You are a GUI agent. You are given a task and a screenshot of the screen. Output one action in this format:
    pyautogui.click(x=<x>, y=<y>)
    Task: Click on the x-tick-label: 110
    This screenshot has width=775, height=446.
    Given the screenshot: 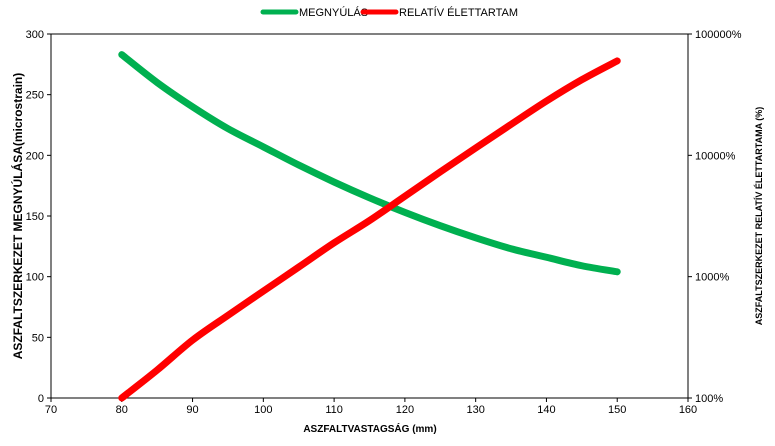 What is the action you would take?
    pyautogui.click(x=334, y=410)
    